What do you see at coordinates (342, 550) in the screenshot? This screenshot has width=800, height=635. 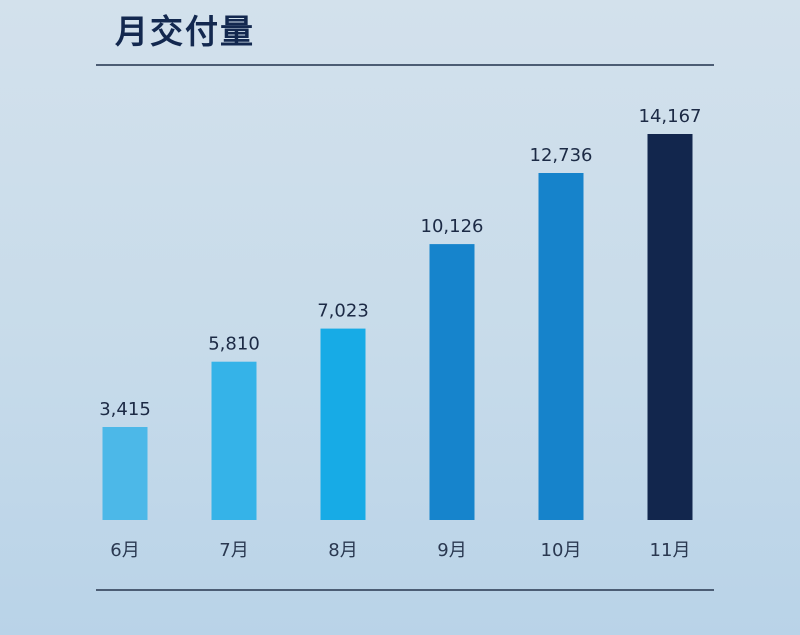 I see `x-tick-label-3: 8月` at bounding box center [342, 550].